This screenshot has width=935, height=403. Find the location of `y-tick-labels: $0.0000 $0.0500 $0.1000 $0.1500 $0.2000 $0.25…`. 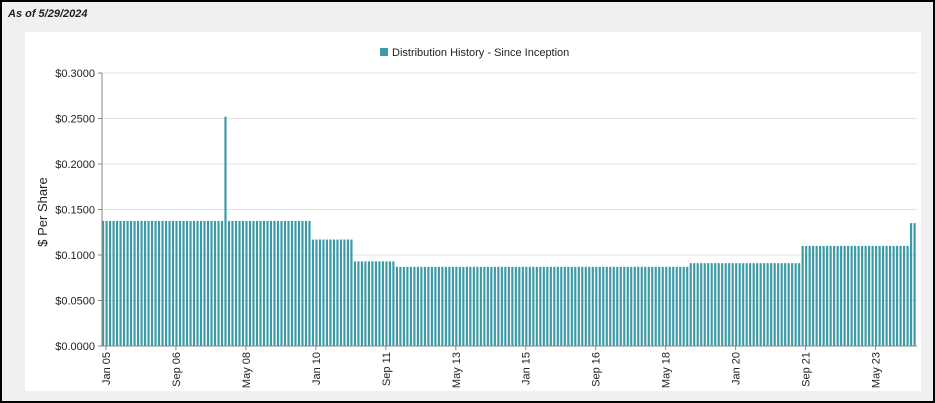

y-tick-labels: $0.0000 $0.0500 $0.1000 $0.1500 $0.2000 $0.25… is located at coordinates (75, 210).